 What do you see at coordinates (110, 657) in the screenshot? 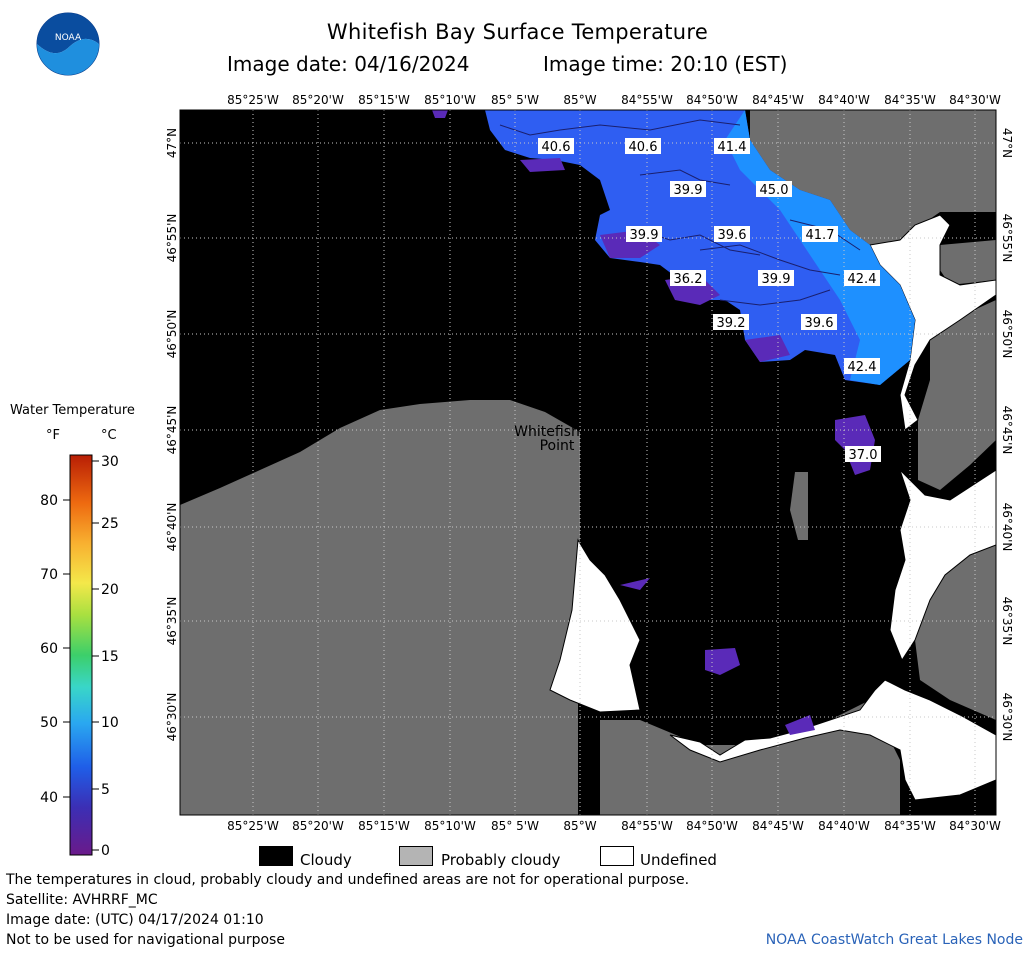
I see `colorbar-c-label: 15` at bounding box center [110, 657].